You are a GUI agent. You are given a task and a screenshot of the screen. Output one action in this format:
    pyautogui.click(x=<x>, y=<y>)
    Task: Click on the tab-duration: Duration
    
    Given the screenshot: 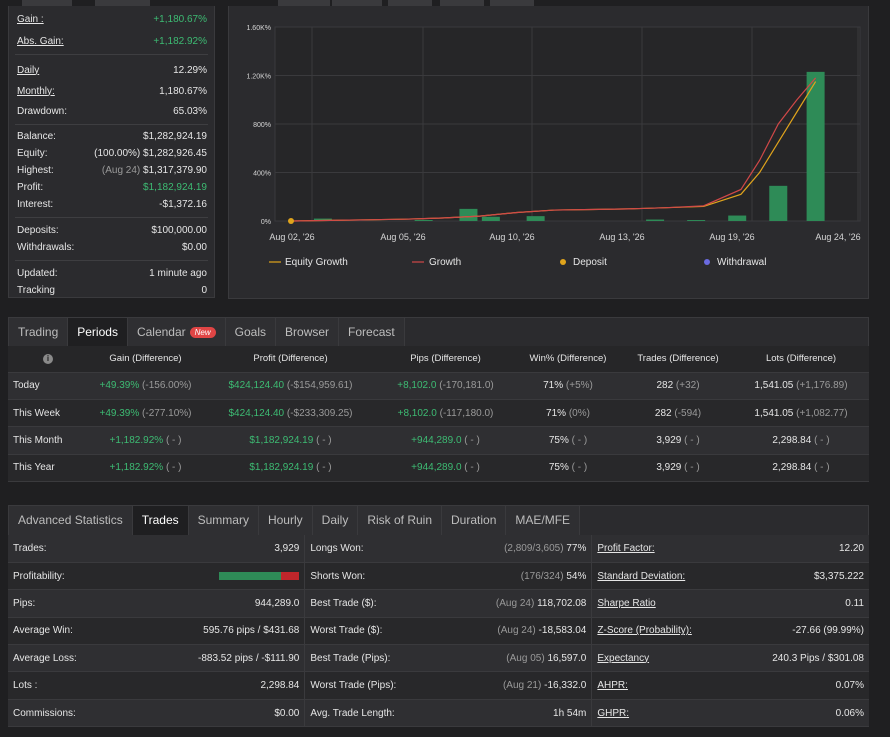 What is the action you would take?
    pyautogui.click(x=474, y=520)
    